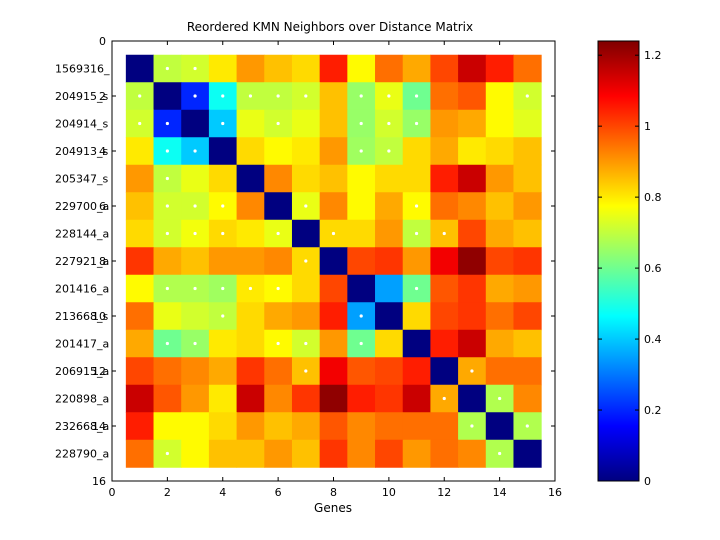  Describe the element at coordinates (618, 261) in the screenshot. I see `colorbar` at that location.